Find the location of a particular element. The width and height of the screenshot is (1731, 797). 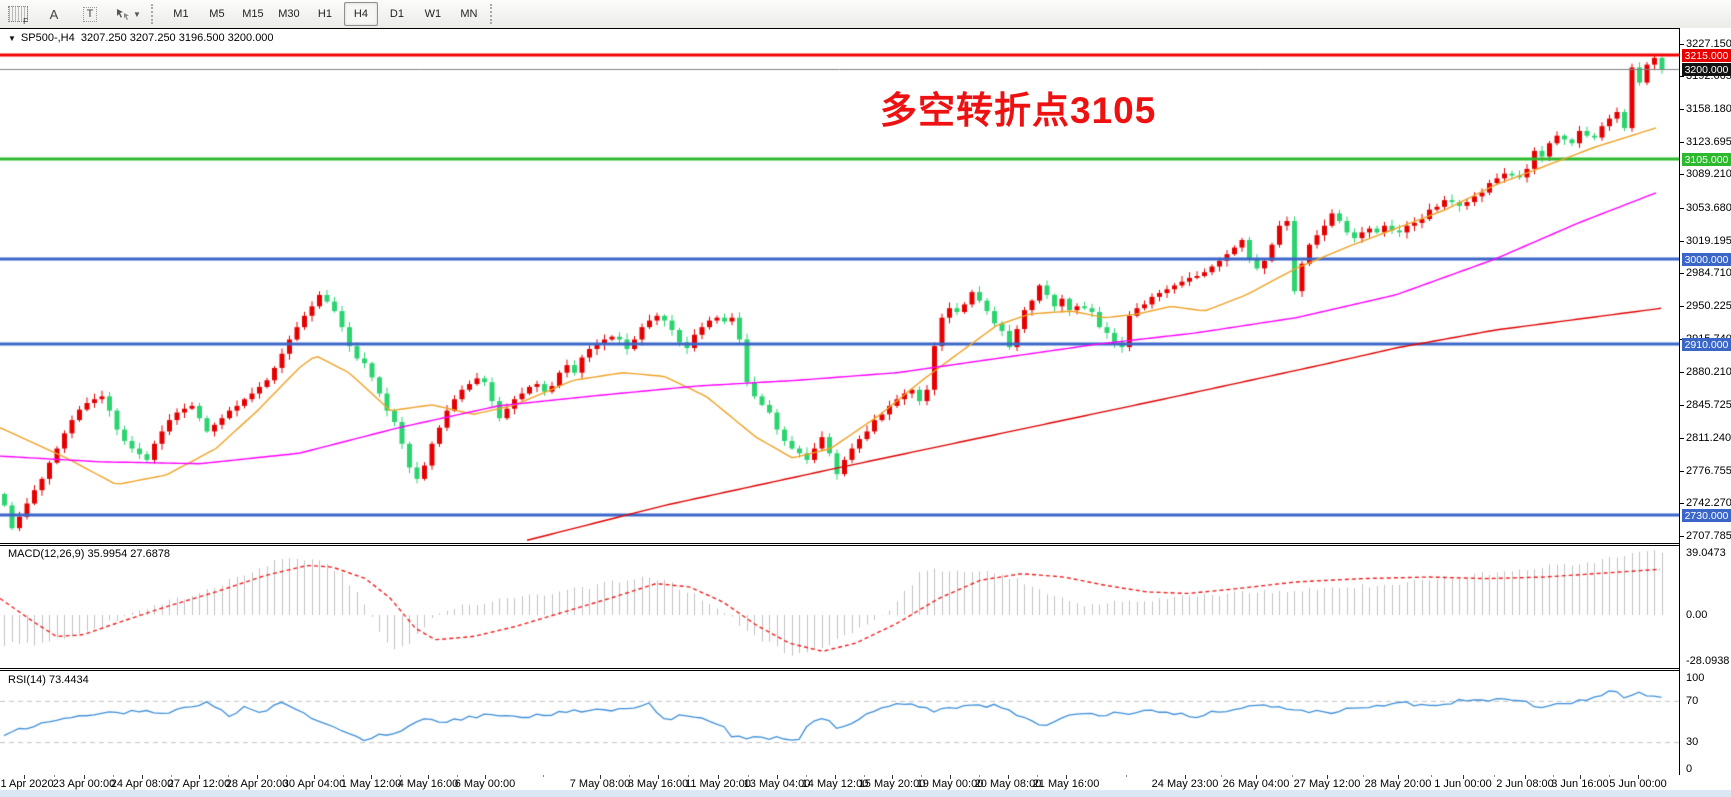

time-label: 4 May 16:00 is located at coordinates (428, 784).